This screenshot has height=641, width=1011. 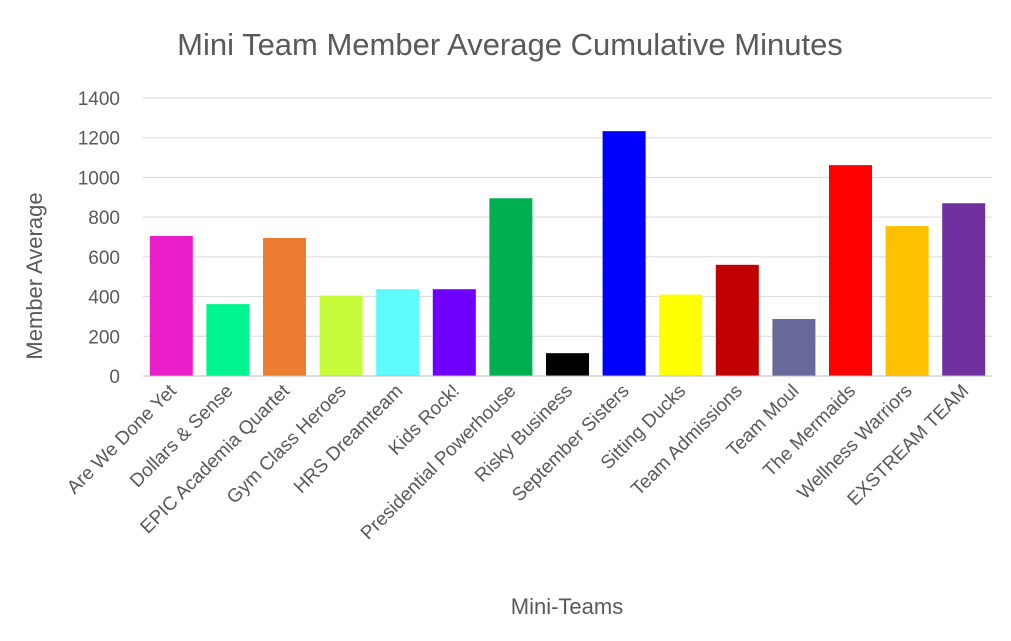 I want to click on y-tick-label: 400, so click(x=104, y=298).